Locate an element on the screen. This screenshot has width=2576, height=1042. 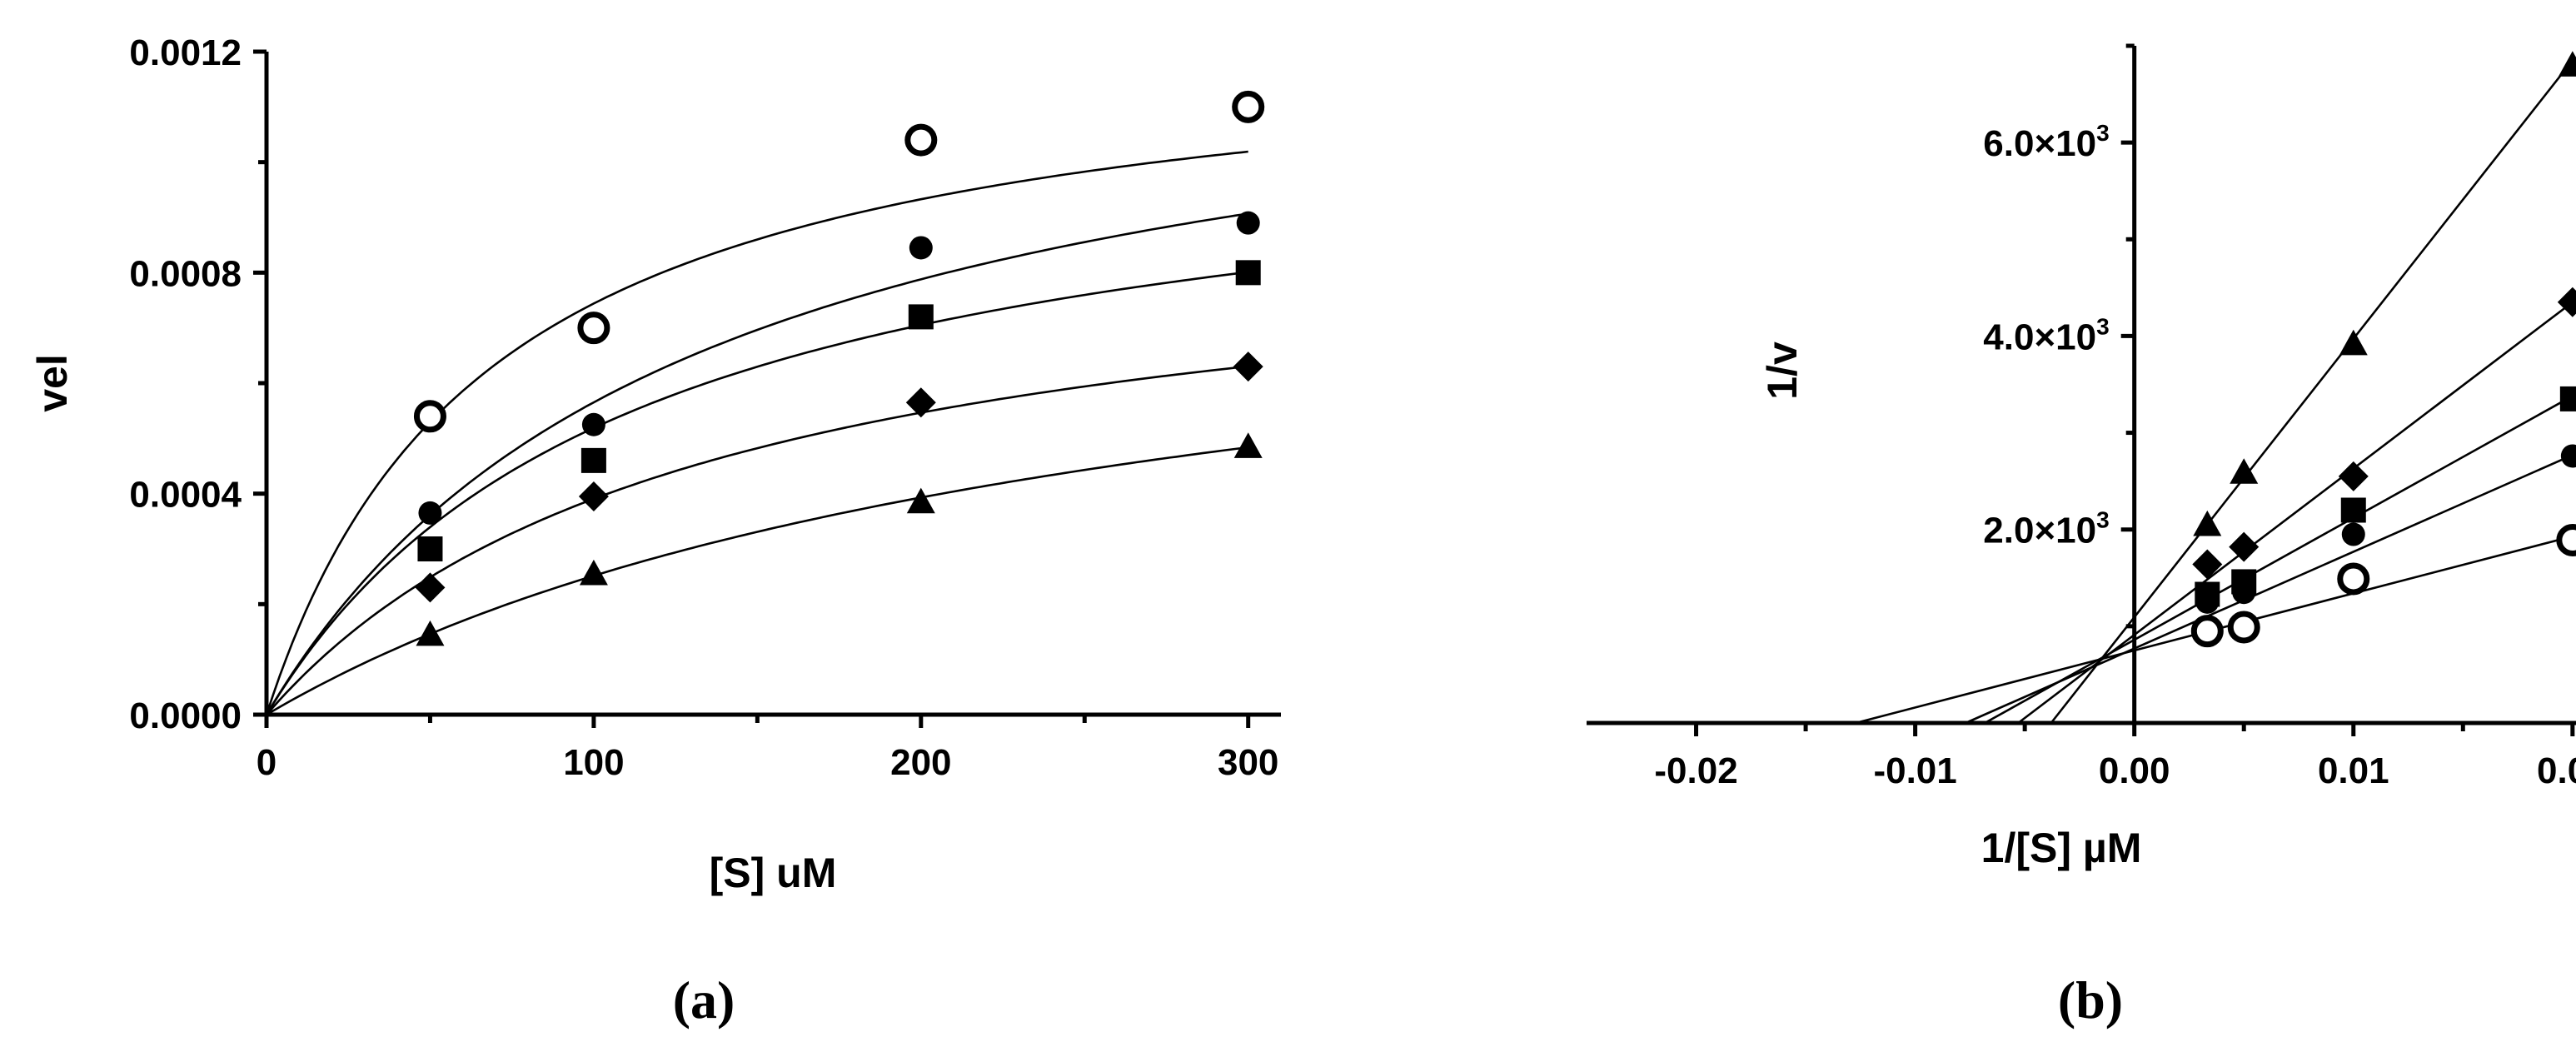
panel-b-data-points is located at coordinates (2383, 349).